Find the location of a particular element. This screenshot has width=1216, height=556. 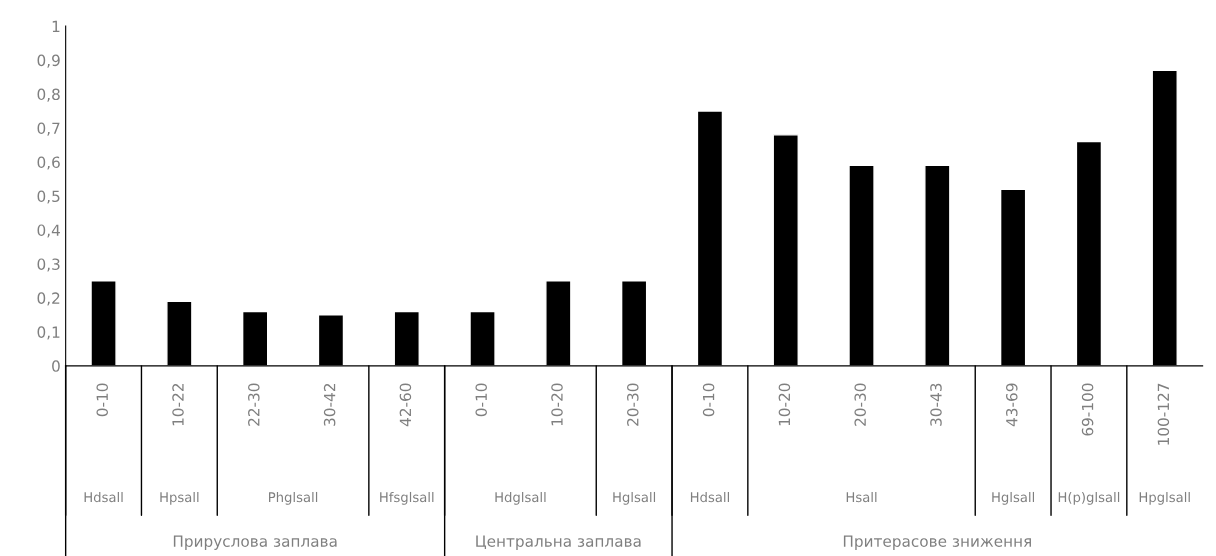

y-tick-label: 0,4 is located at coordinates (48, 231).